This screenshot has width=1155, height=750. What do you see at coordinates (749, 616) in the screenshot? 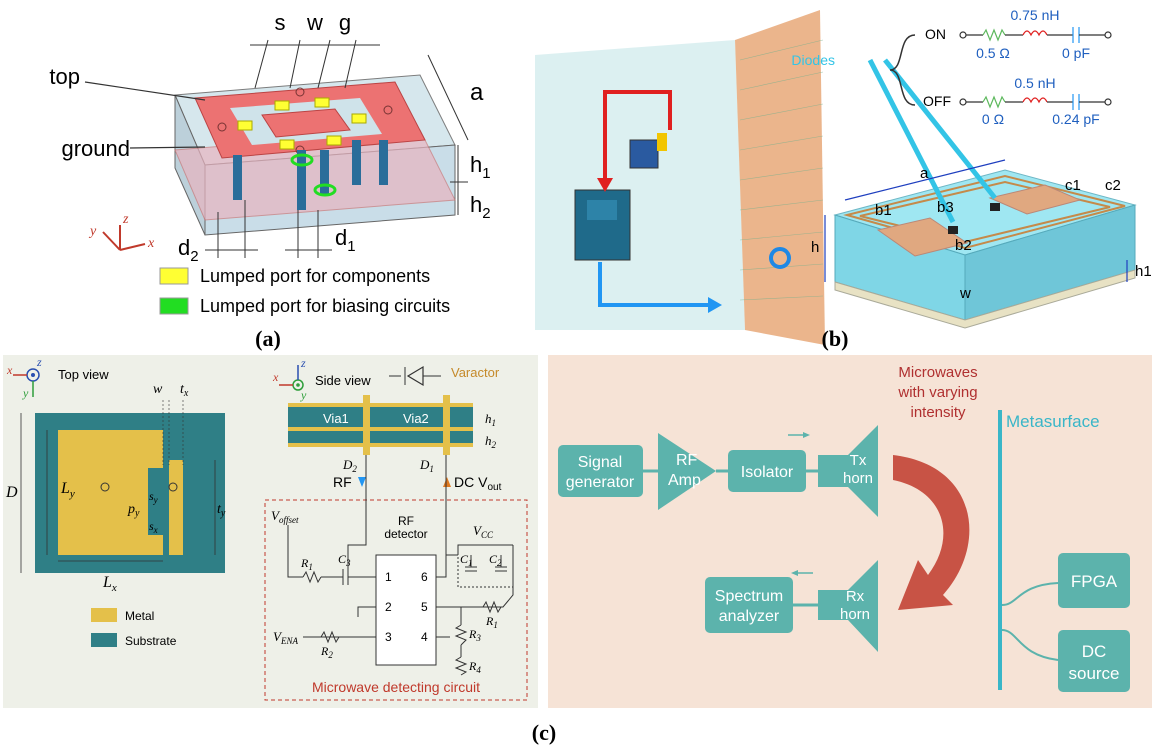
I see `svg-text: analyzer` at bounding box center [749, 616].